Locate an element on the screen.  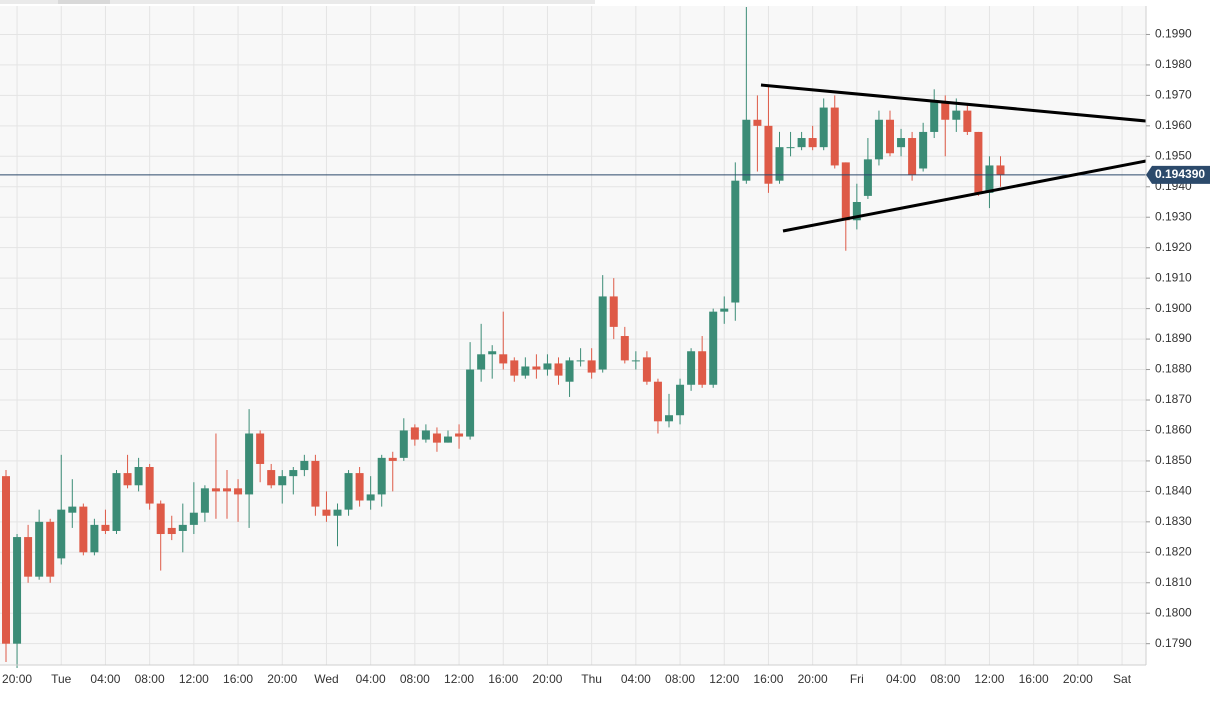
y-tick-label: 0.1860 is located at coordinates (1173, 430).